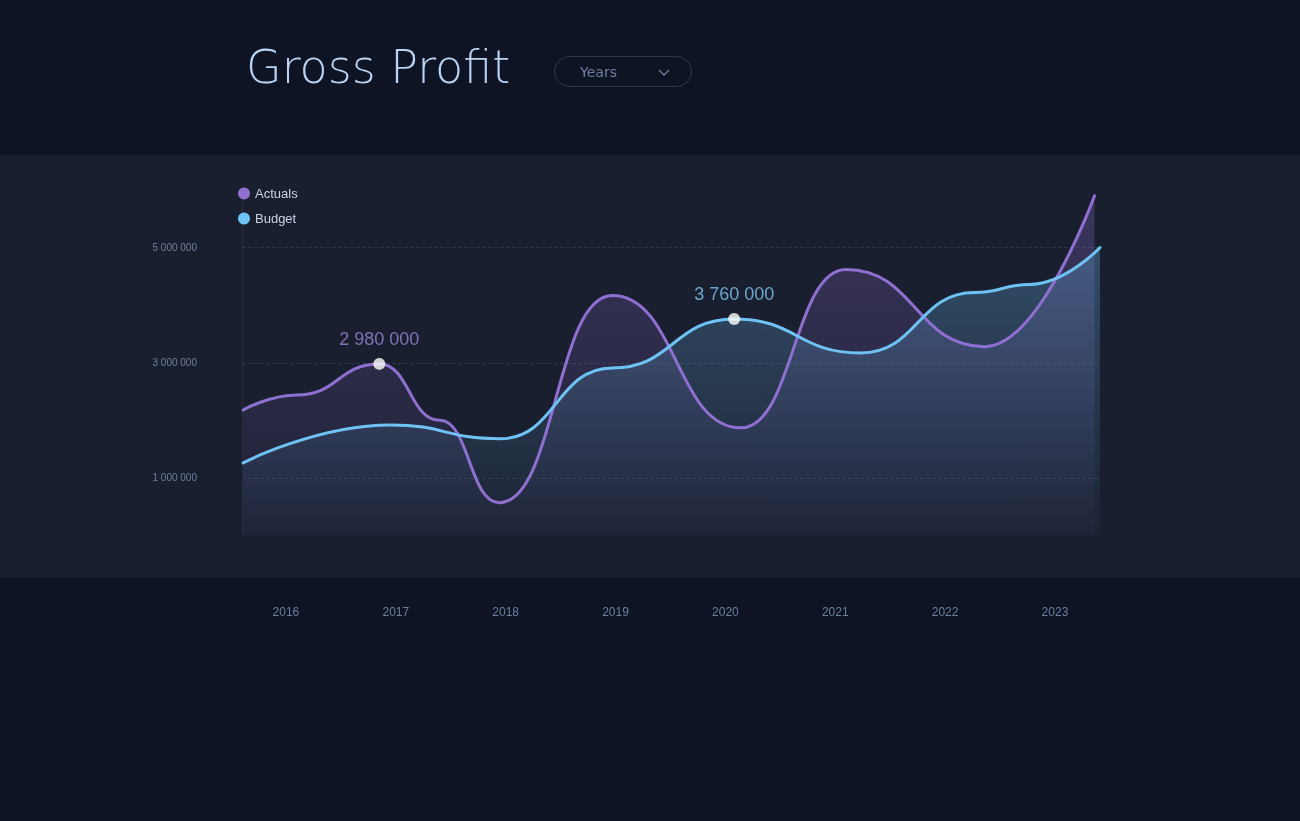 Image resolution: width=1300 pixels, height=821 pixels. What do you see at coordinates (396, 611) in the screenshot?
I see `x-tick-label: 2017` at bounding box center [396, 611].